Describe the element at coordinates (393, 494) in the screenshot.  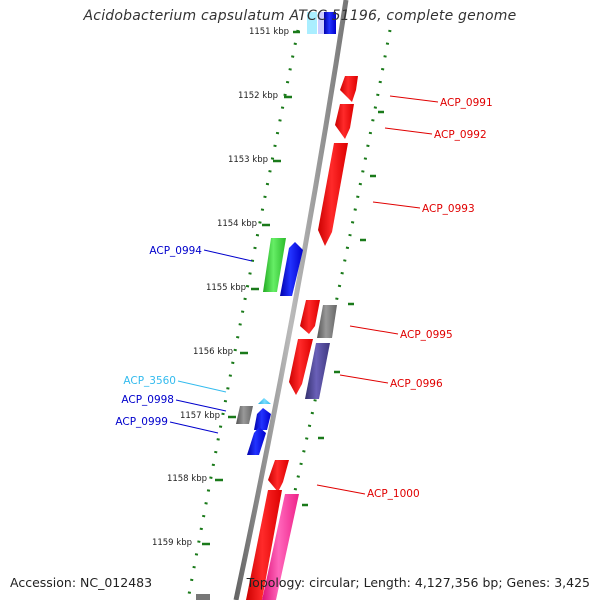
I see `gene-label-acp1000: ACP_1000` at that location.